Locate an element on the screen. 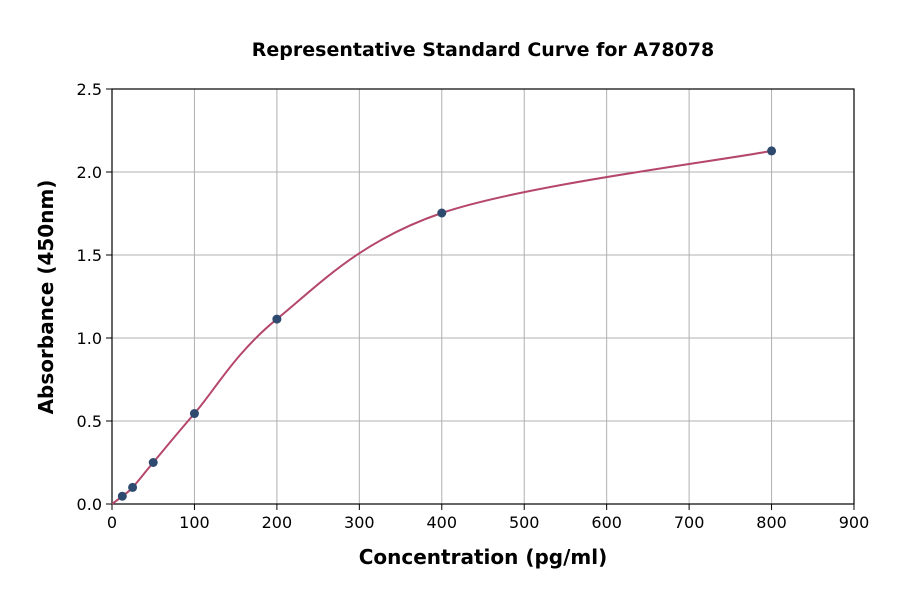 Image resolution: width=900 pixels, height=594 pixels. x-tick-label: 600 is located at coordinates (606, 522).